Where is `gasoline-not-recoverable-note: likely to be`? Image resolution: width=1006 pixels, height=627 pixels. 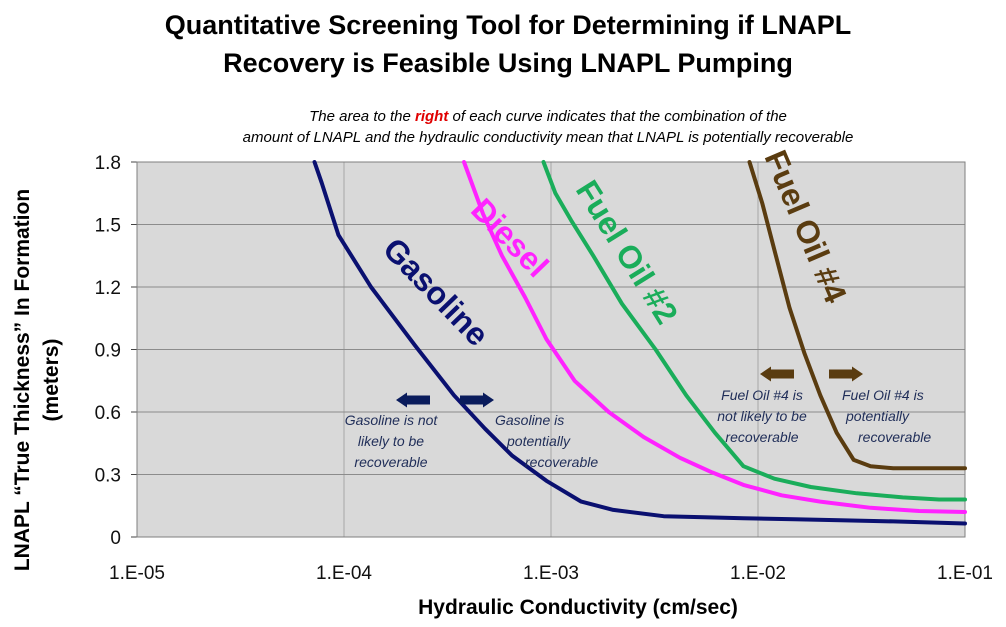 gasoline-not-recoverable-note: likely to be is located at coordinates (391, 441).